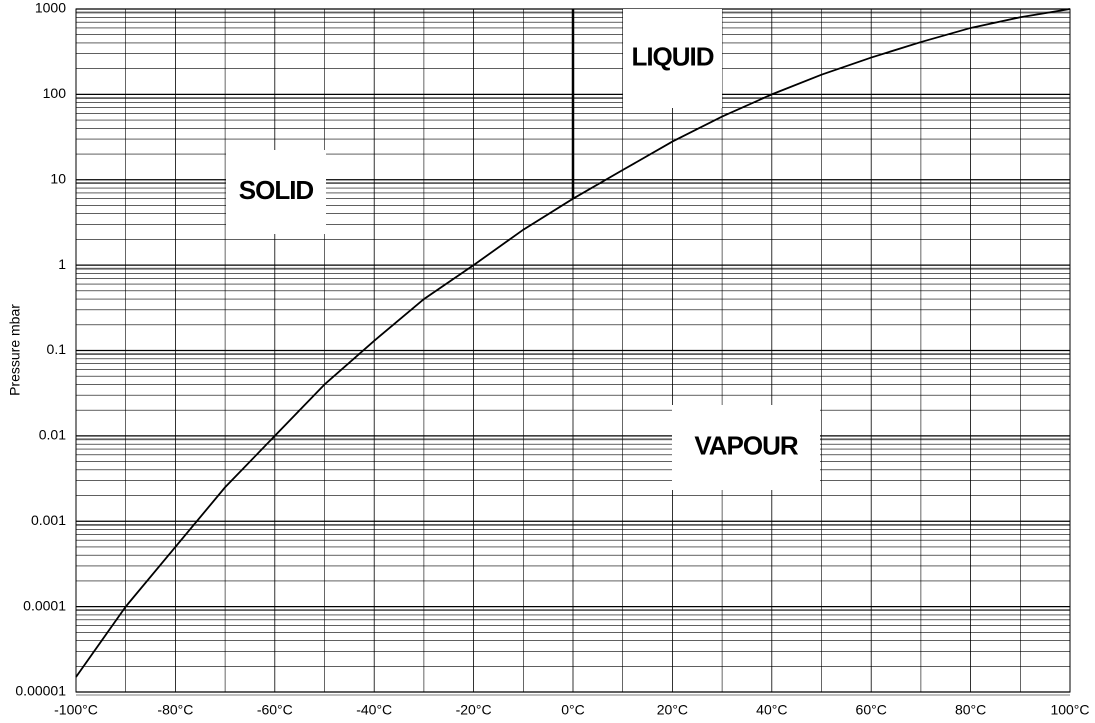 Image resolution: width=1095 pixels, height=723 pixels. What do you see at coordinates (48, 520) in the screenshot?
I see `y-tick-label: 0.001` at bounding box center [48, 520].